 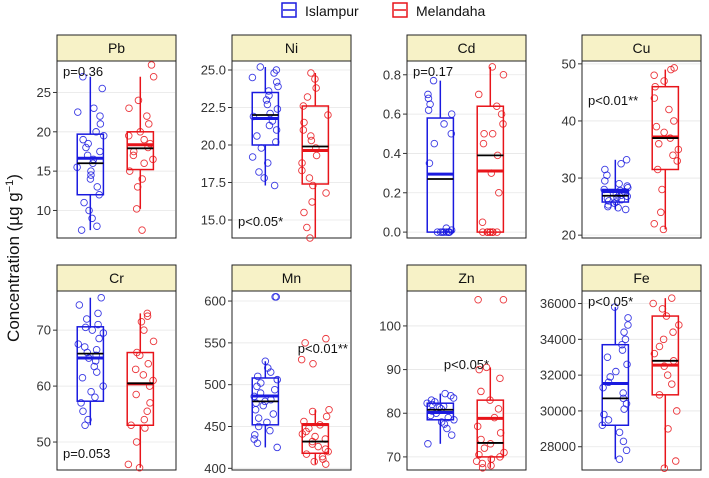 I want to click on p-value-label-fe: p<0.05*, so click(x=610, y=301).